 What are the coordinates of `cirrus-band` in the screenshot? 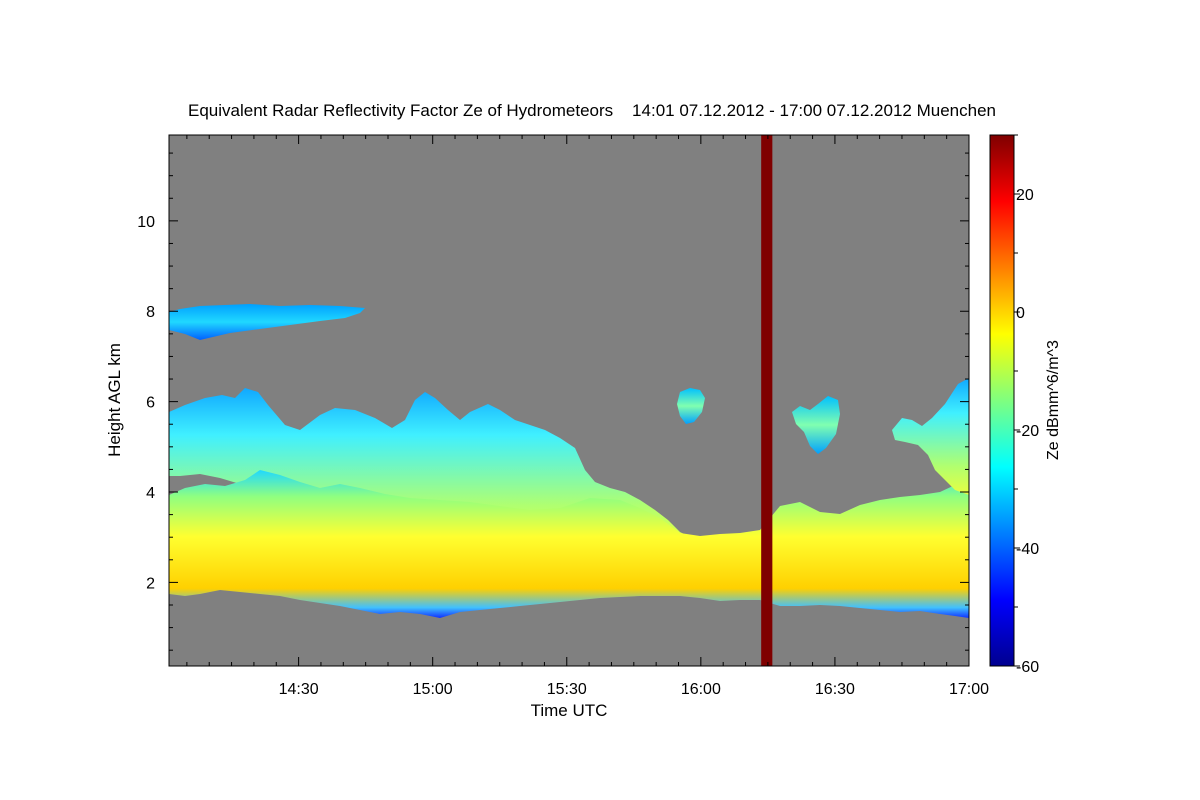 It's located at (267, 322).